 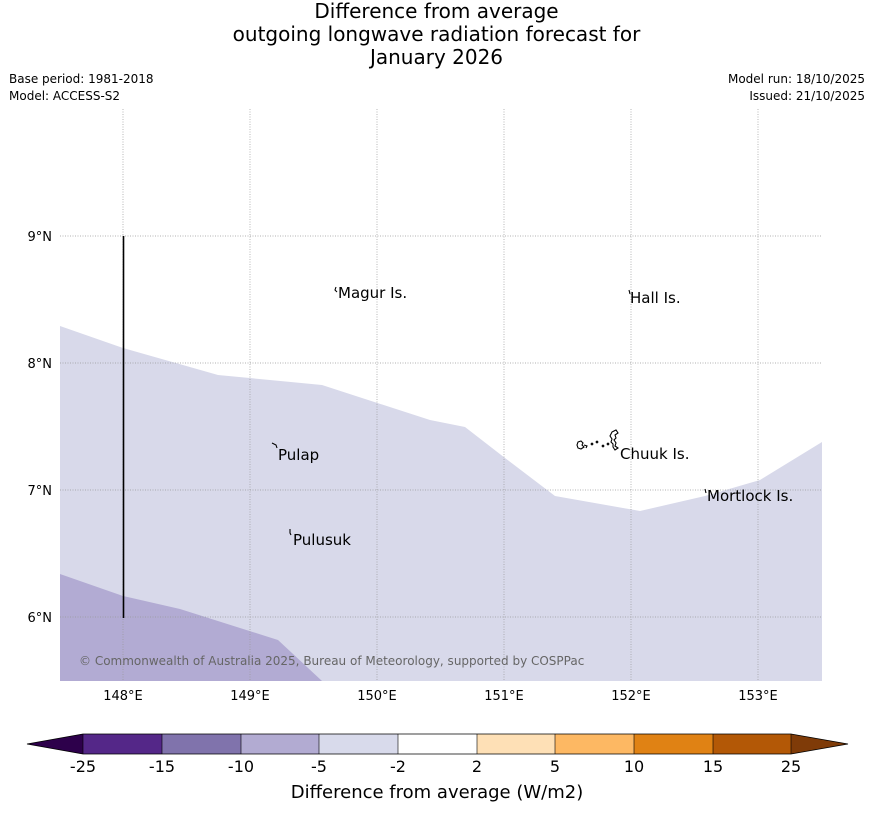 I want to click on mortlock-island-shape, so click(x=705, y=491).